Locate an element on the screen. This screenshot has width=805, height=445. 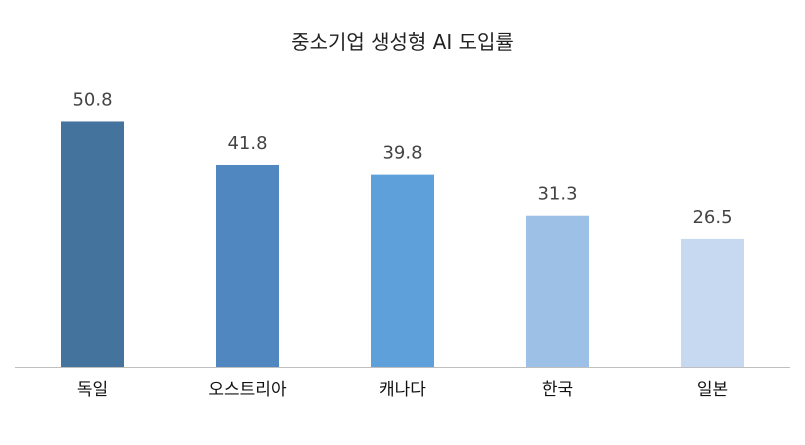
data-label-5: 26.5 is located at coordinates (712, 217).